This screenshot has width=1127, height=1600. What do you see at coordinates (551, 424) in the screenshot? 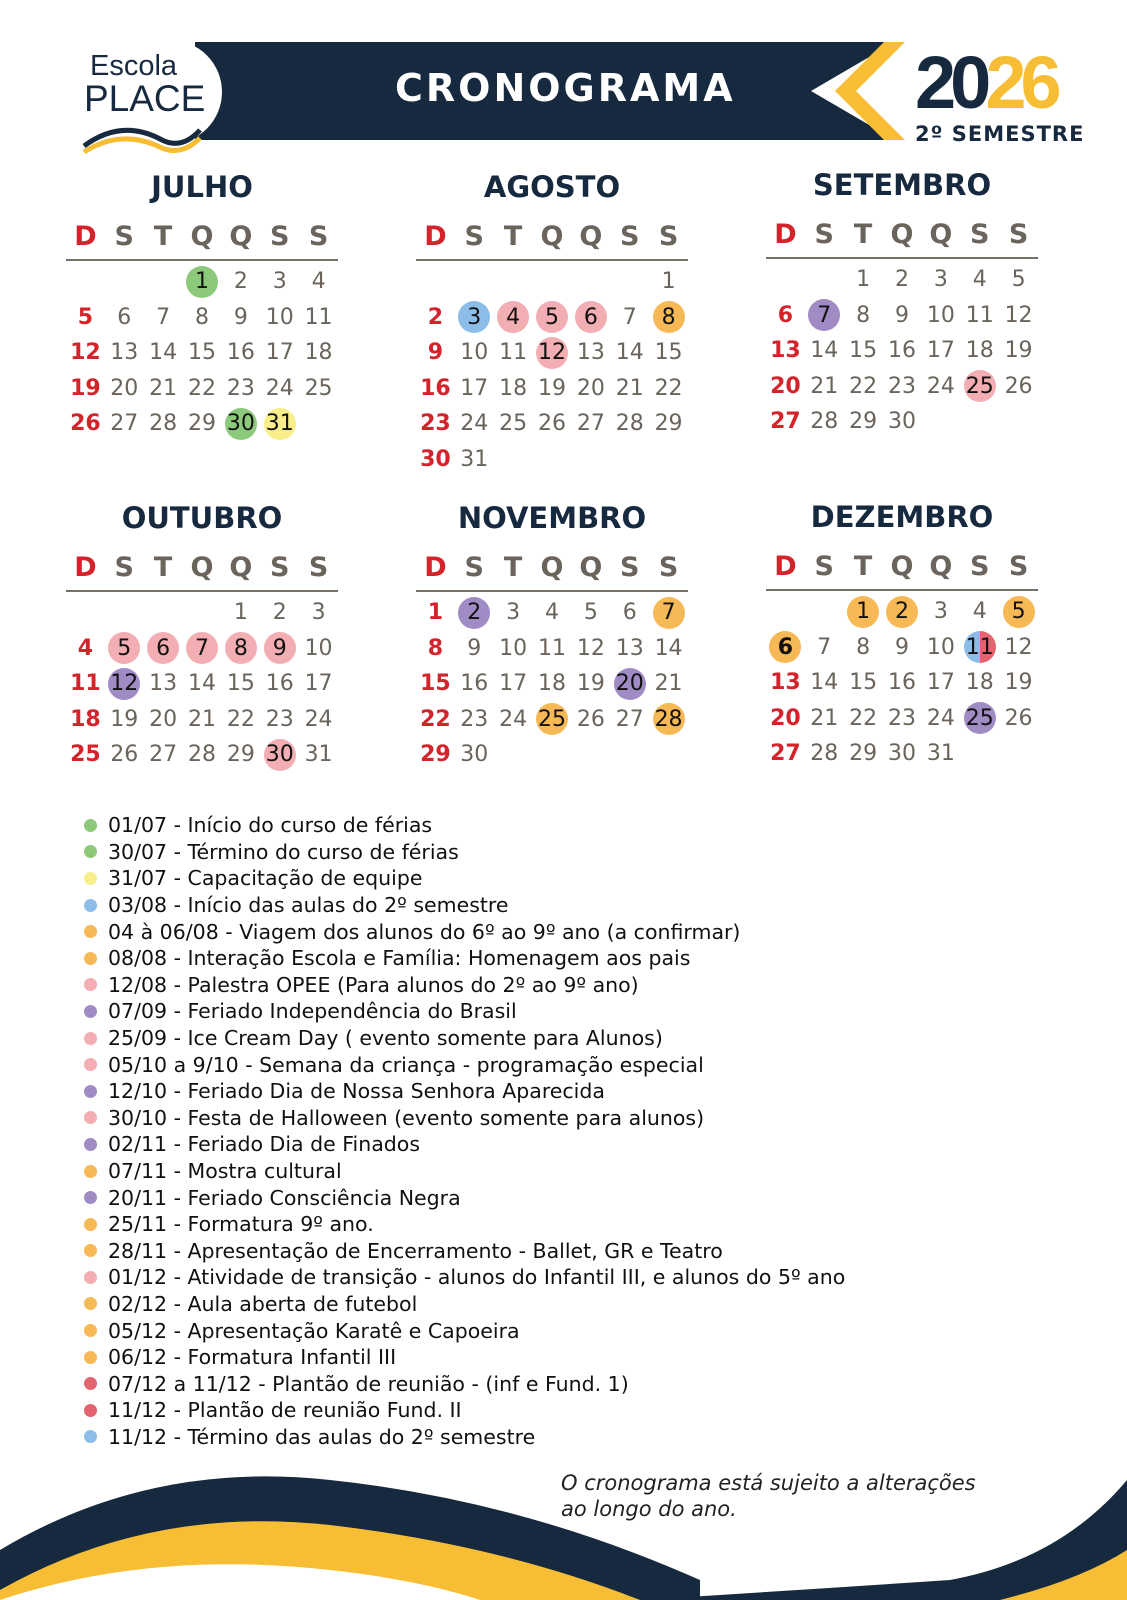
I see `day-cell: 26` at bounding box center [551, 424].